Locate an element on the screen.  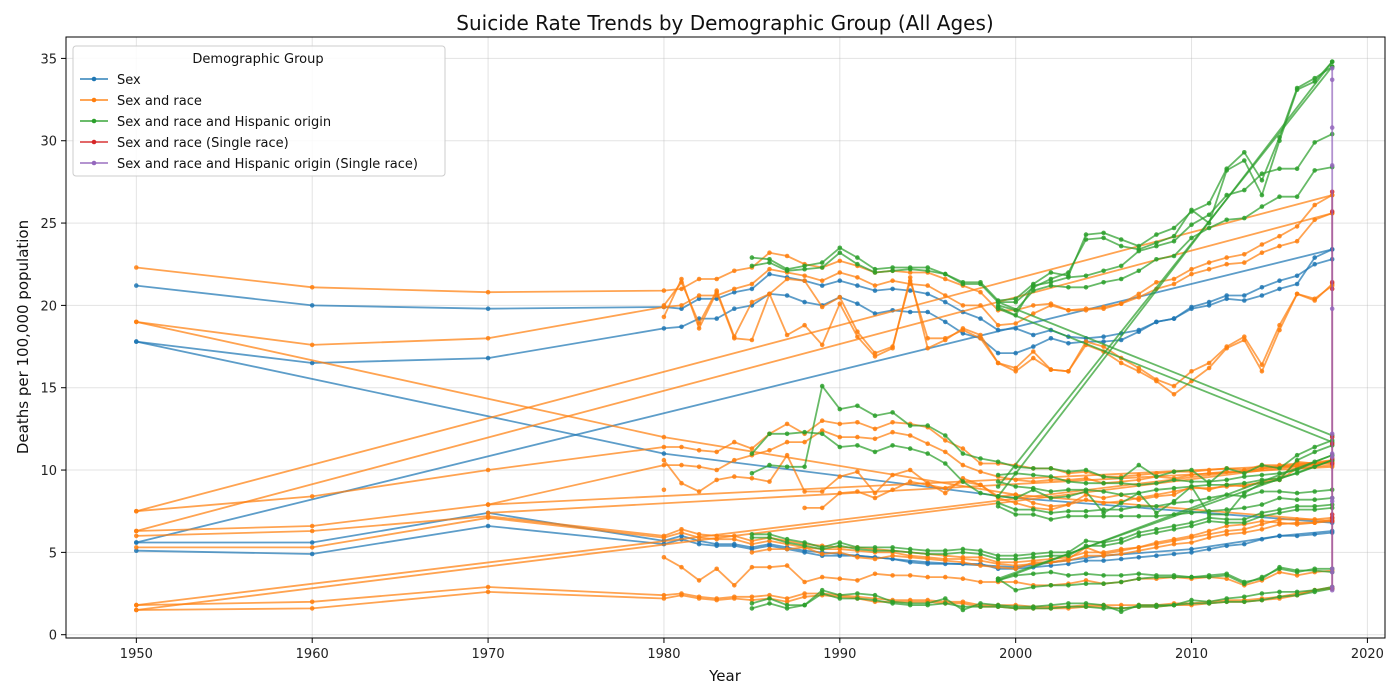
legend-title: Demographic Group is located at coordinates (257, 59).